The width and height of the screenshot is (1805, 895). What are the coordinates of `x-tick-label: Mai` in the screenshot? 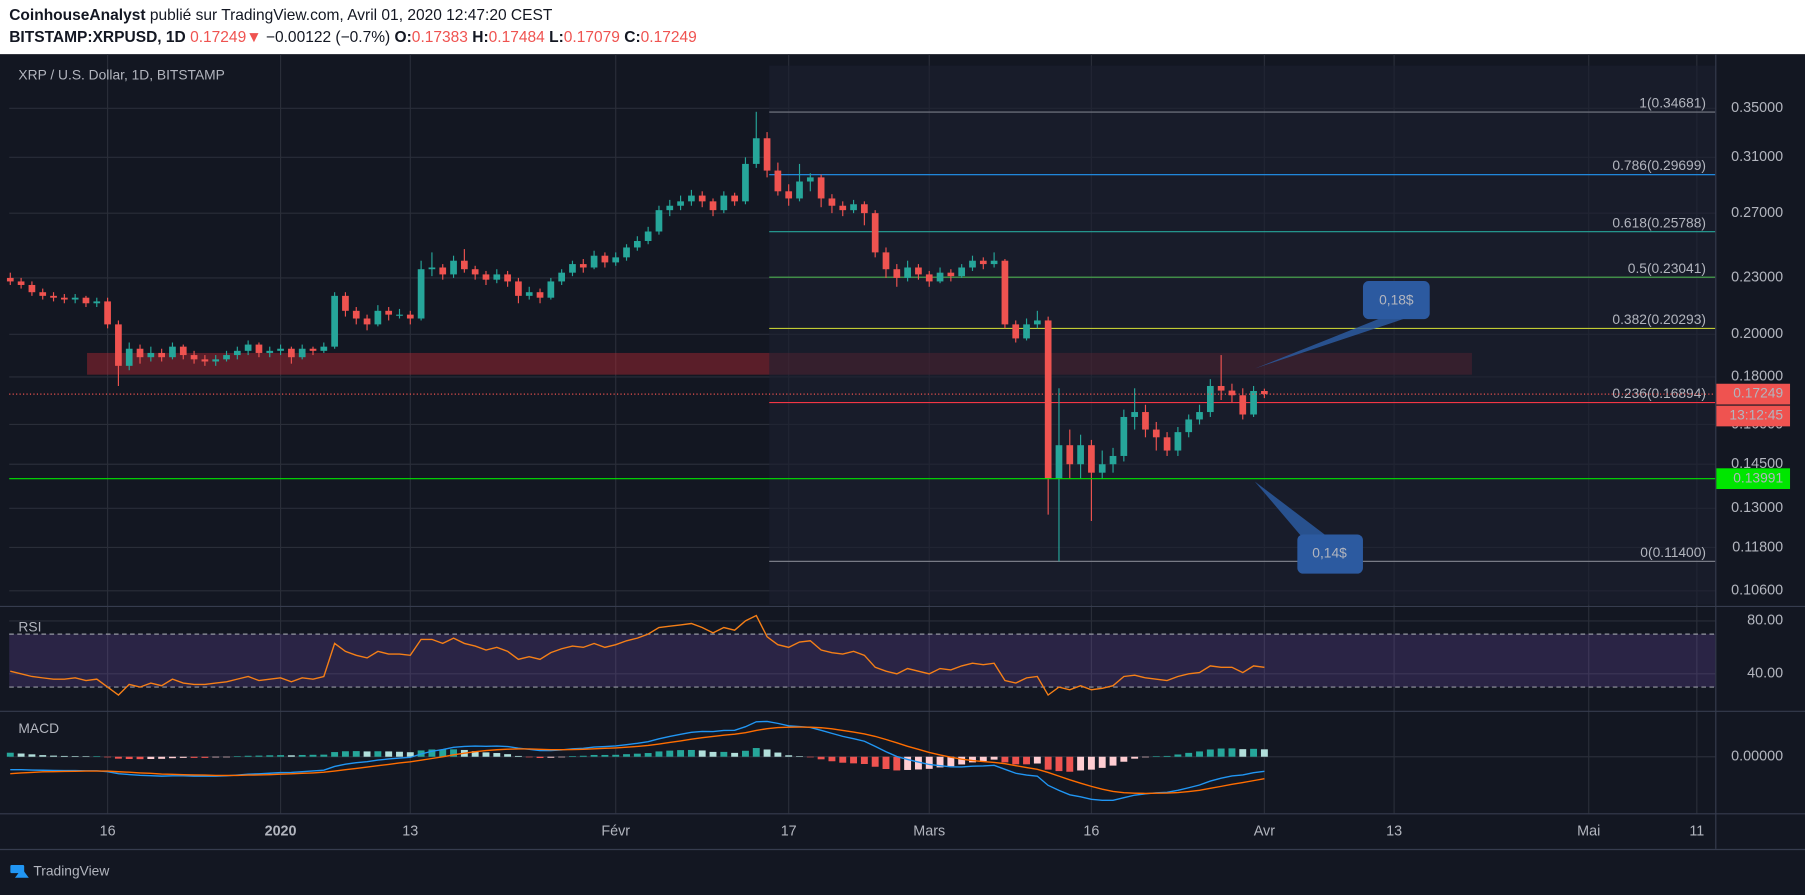 It's located at (1588, 831).